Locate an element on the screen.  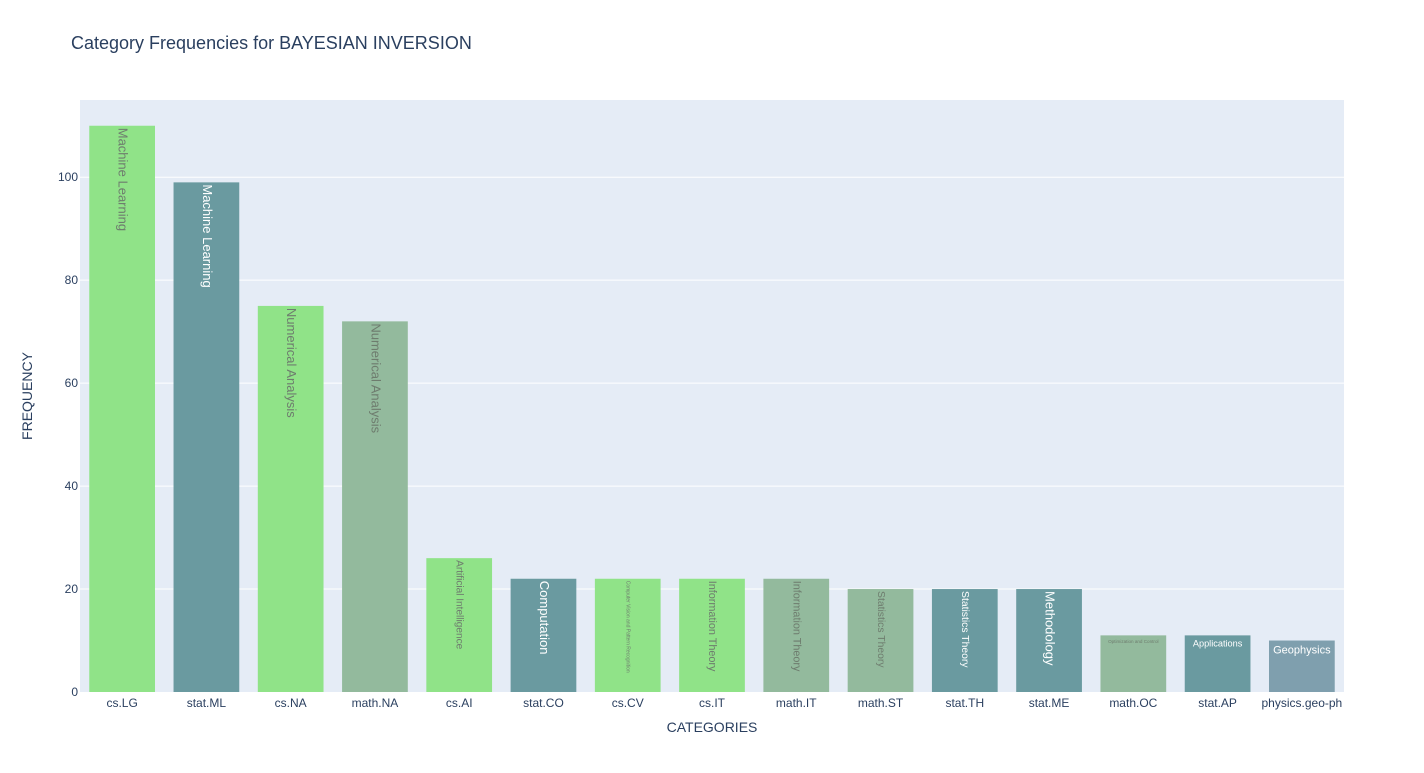
x-tick-label: math.NA is located at coordinates (375, 703).